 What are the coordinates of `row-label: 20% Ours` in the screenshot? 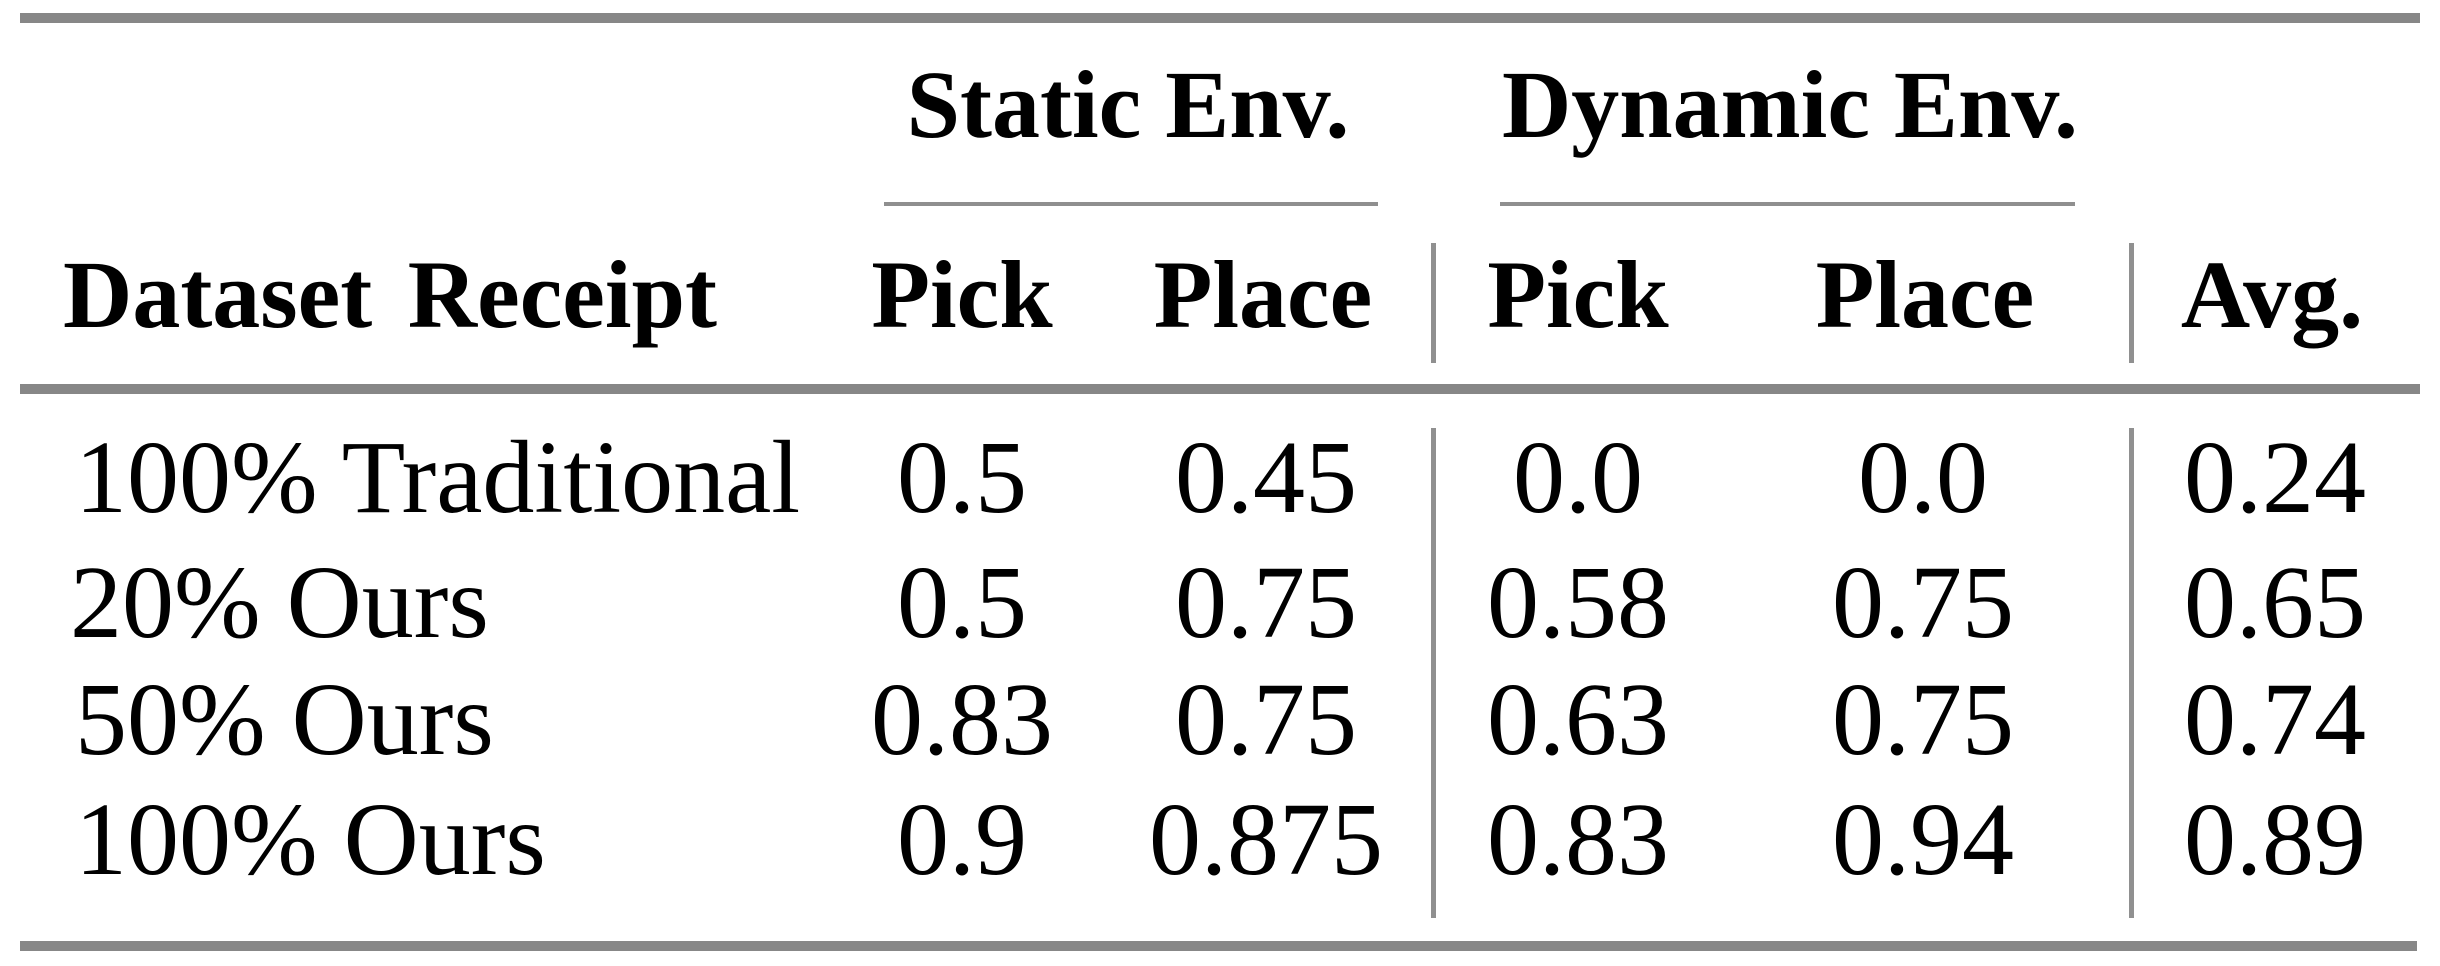 It's located at (279, 602).